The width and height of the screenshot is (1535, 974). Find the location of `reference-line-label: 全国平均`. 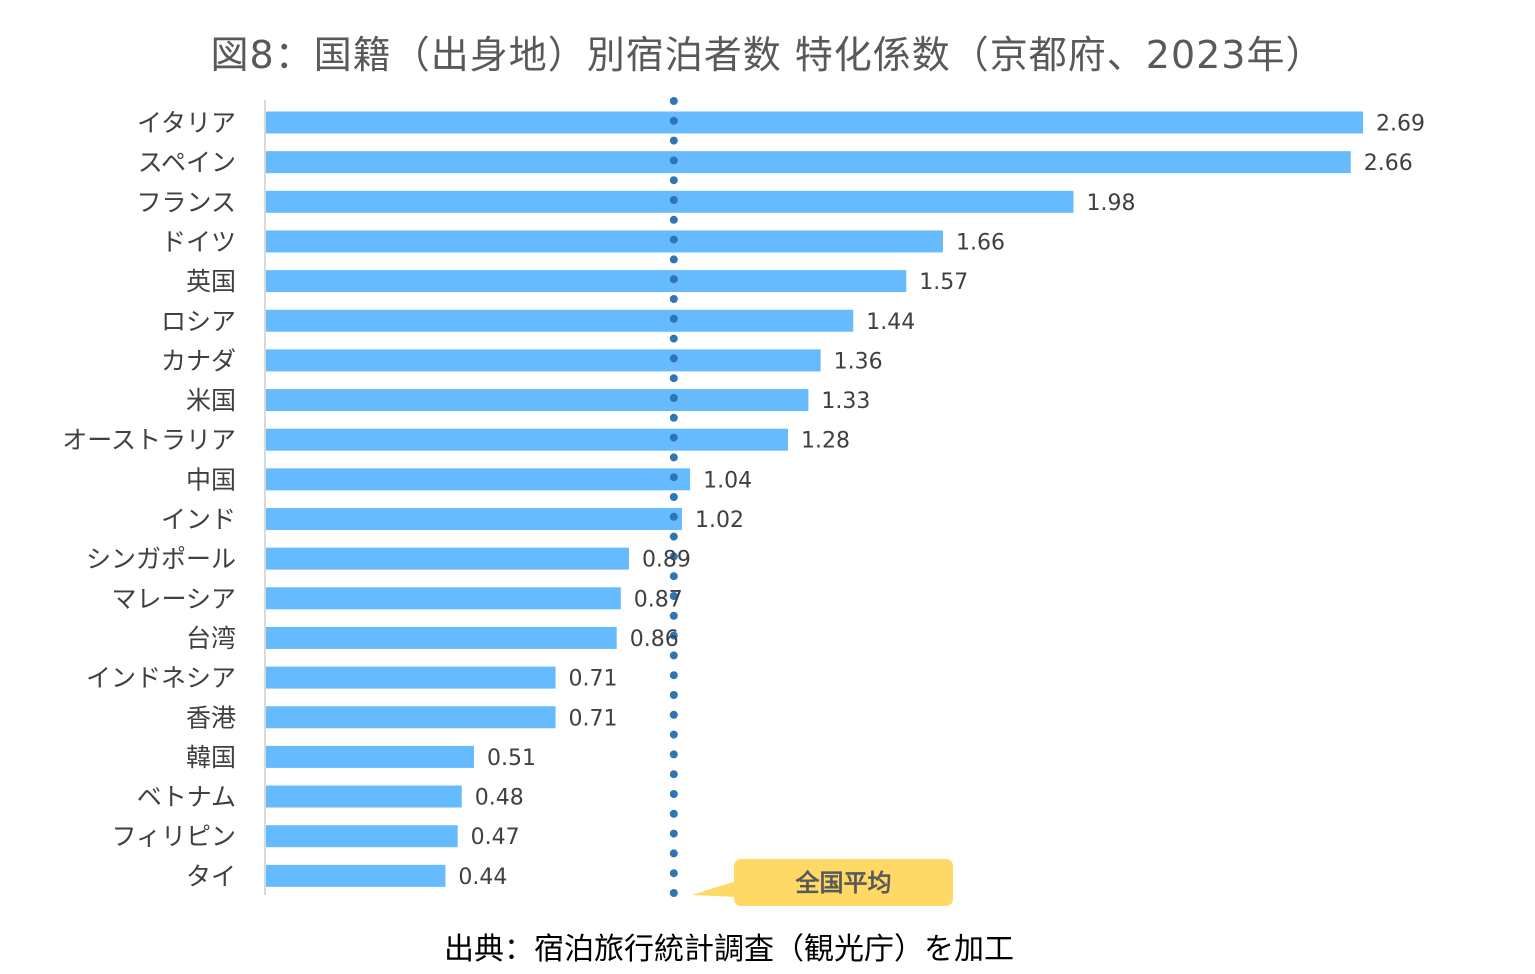

reference-line-label: 全国平均 is located at coordinates (843, 883).